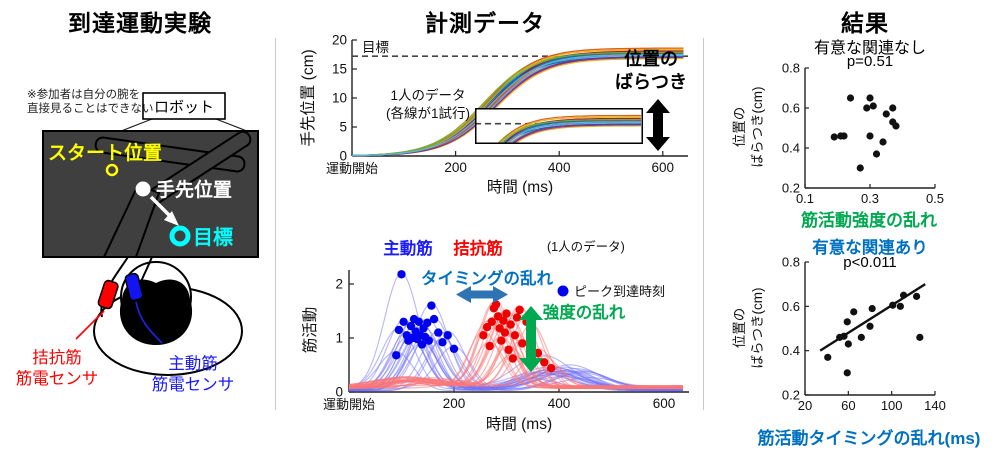 Image resolution: width=1000 pixels, height=452 pixels. I want to click on variability-arrow-icon, so click(658, 125).